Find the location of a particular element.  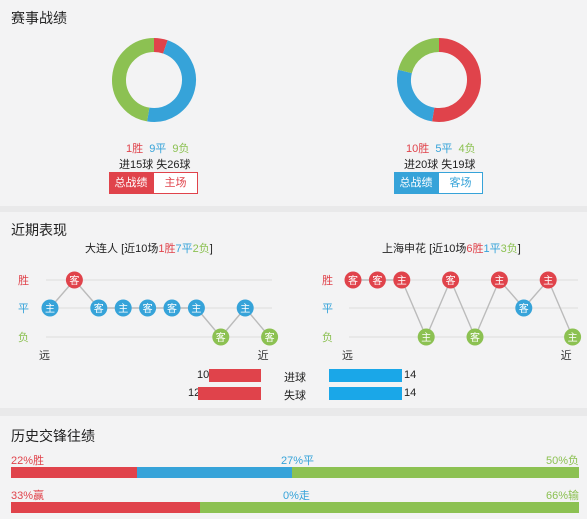

left-team-recent-summary: 大连人 [近10场1胜7平2负] is located at coordinates (149, 249).